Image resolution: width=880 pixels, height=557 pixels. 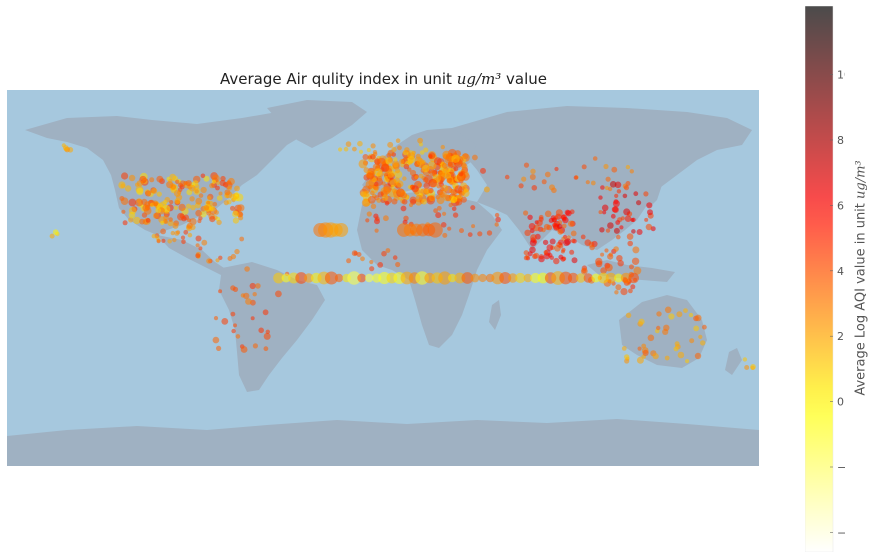 I want to click on colorbar-tick-label: 2, so click(x=840, y=336).